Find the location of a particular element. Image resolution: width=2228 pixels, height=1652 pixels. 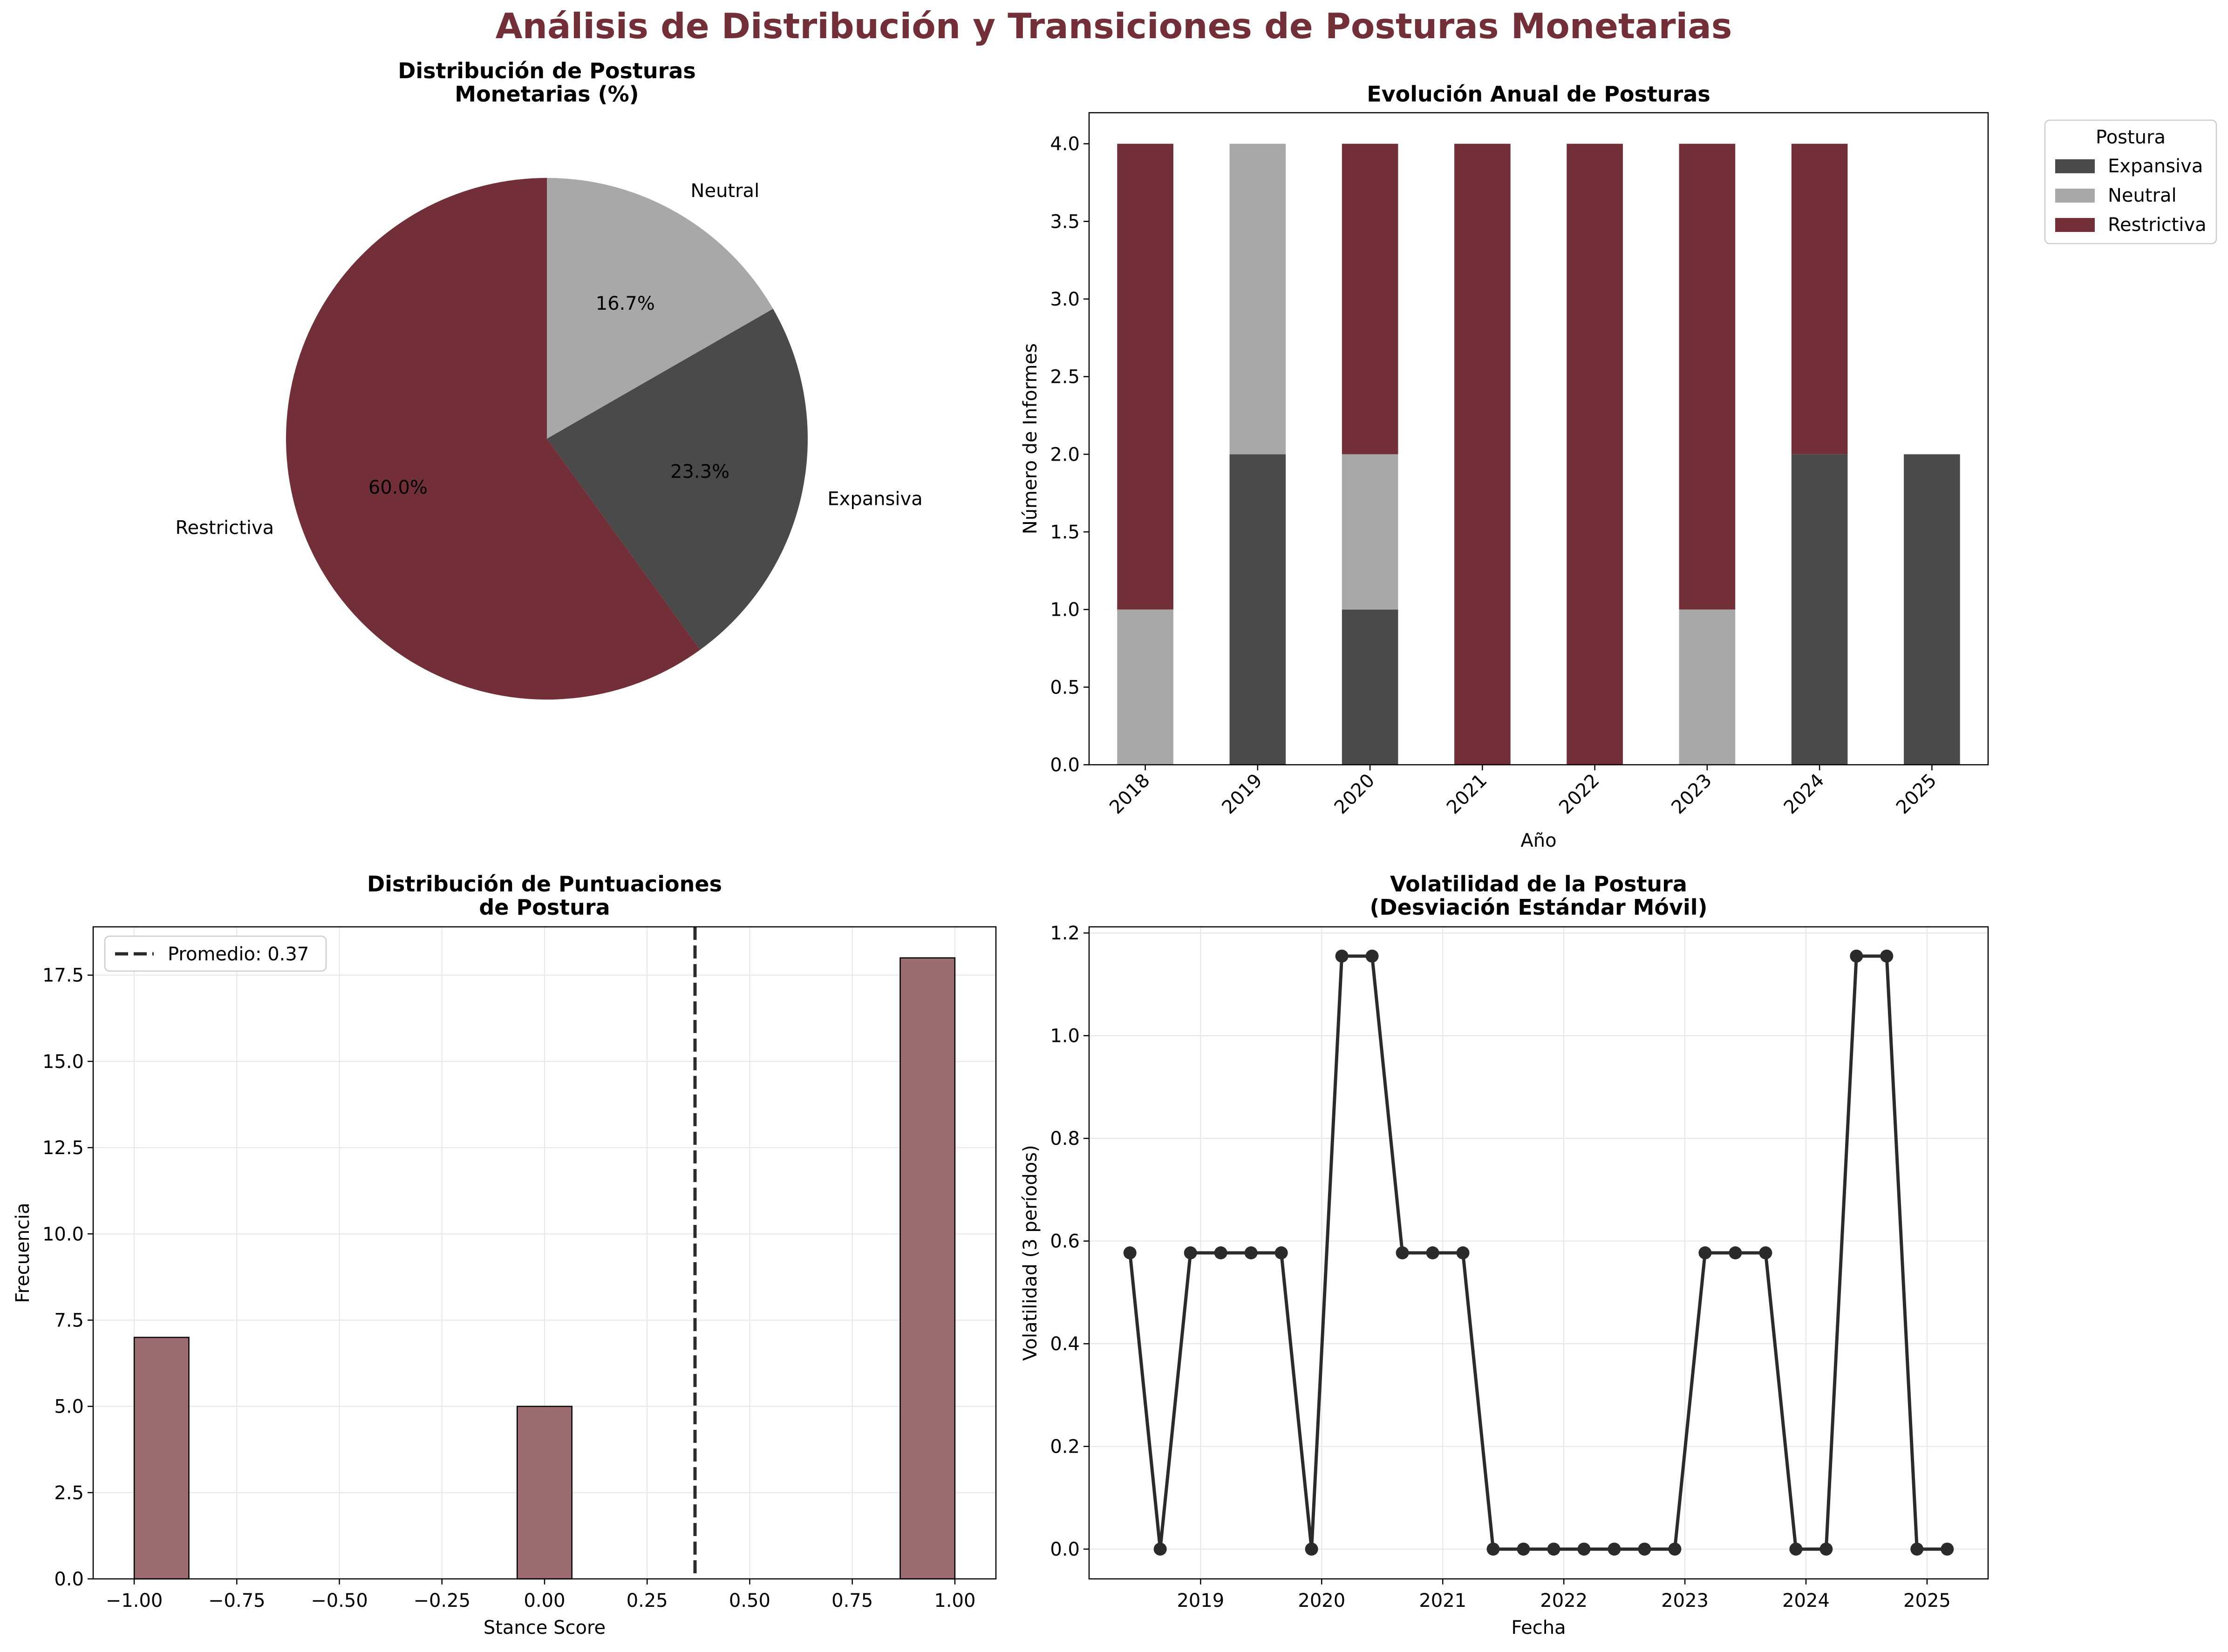

y-tick-label: 17.5 is located at coordinates (63, 975).